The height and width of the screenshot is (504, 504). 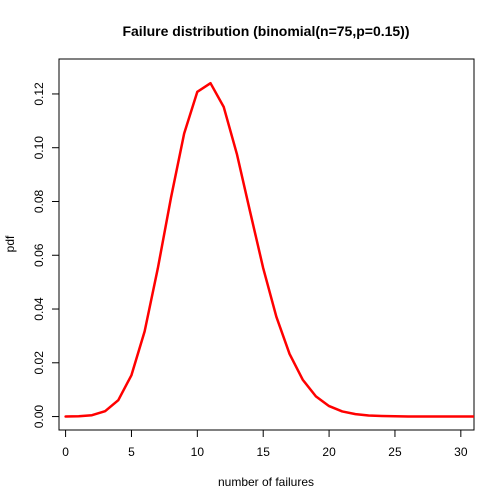 I want to click on x-tick-label: 10, so click(x=198, y=452).